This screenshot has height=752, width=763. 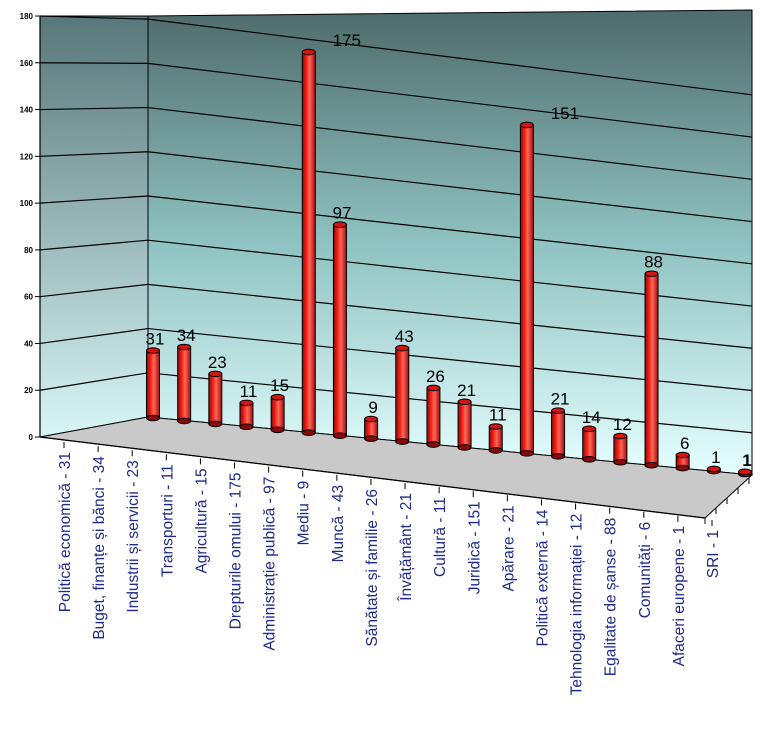 What do you see at coordinates (27, 16) in the screenshot?
I see `y-tick-label: 180` at bounding box center [27, 16].